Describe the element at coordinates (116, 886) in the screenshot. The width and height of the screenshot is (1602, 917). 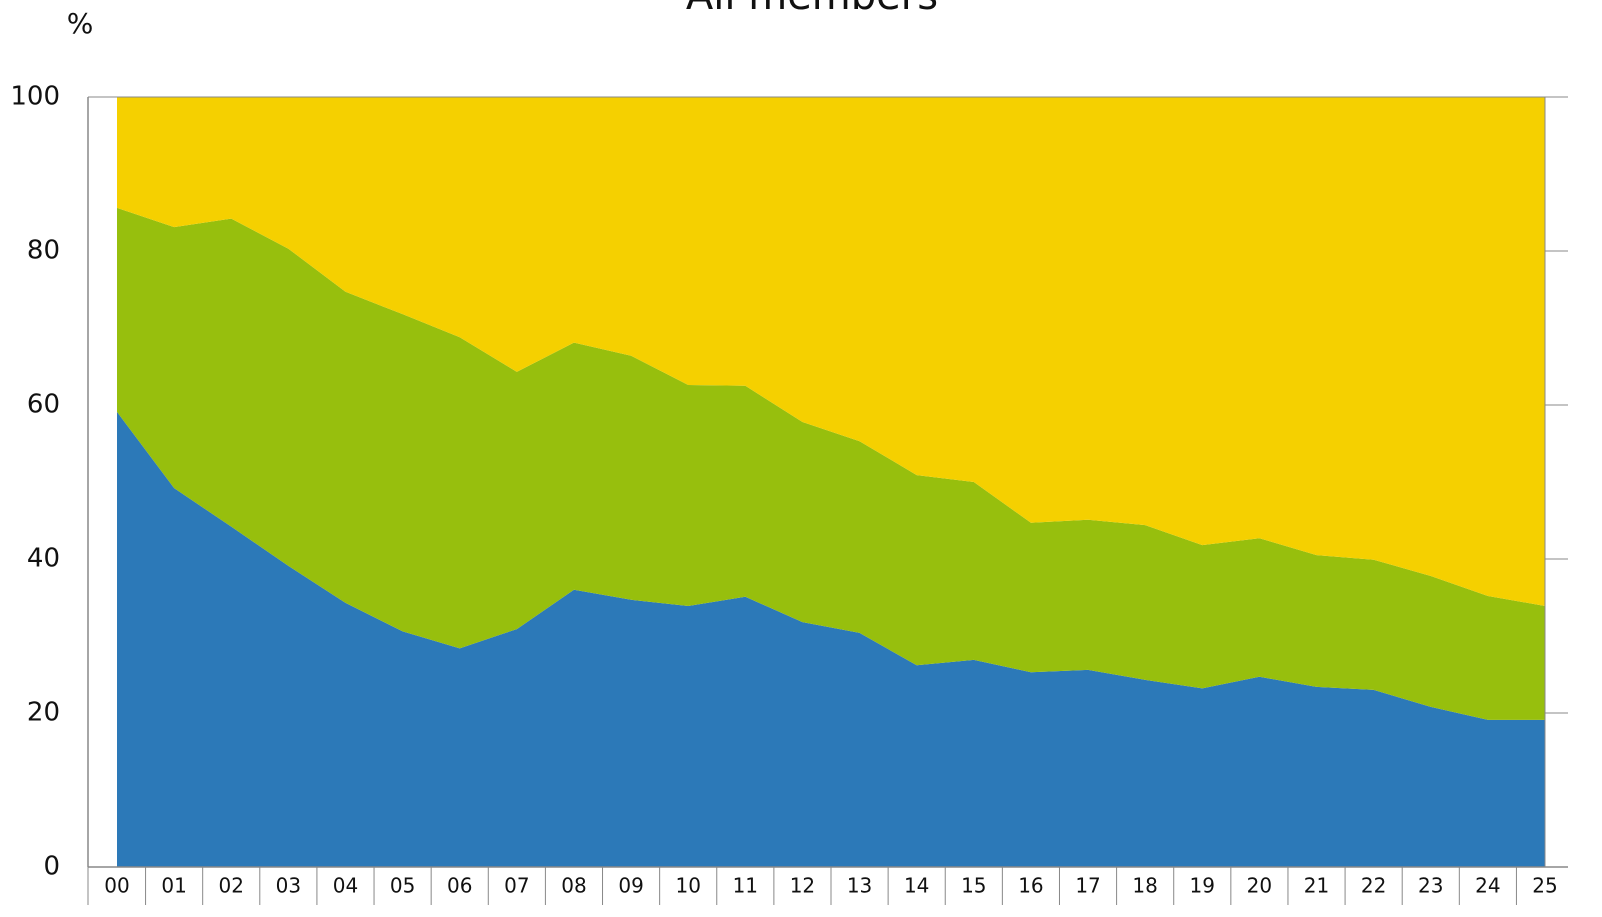
I see `x-tick-label: 00` at that location.